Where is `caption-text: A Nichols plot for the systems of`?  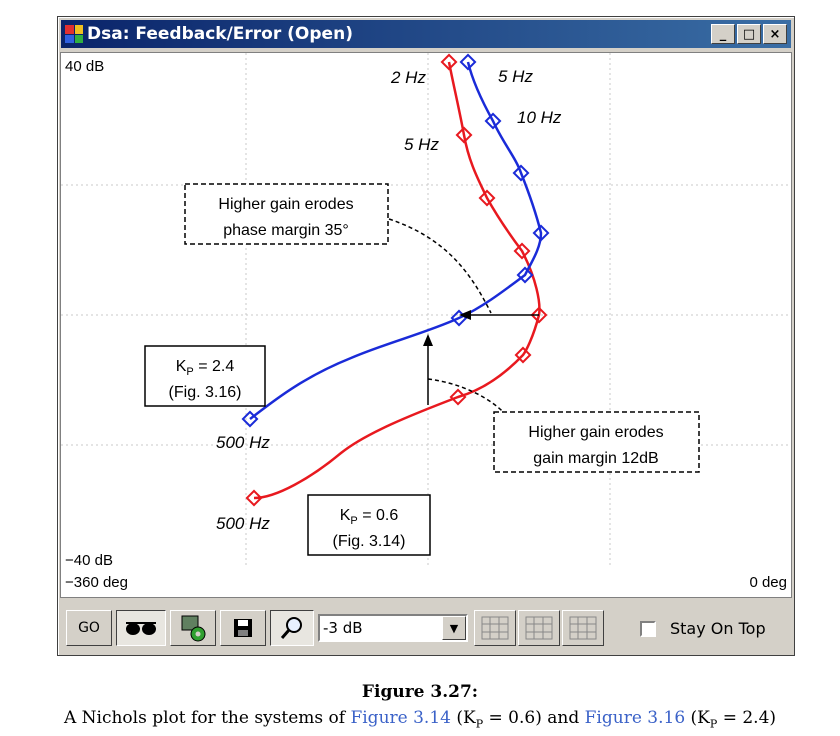 caption-text: A Nichols plot for the systems of is located at coordinates (207, 718).